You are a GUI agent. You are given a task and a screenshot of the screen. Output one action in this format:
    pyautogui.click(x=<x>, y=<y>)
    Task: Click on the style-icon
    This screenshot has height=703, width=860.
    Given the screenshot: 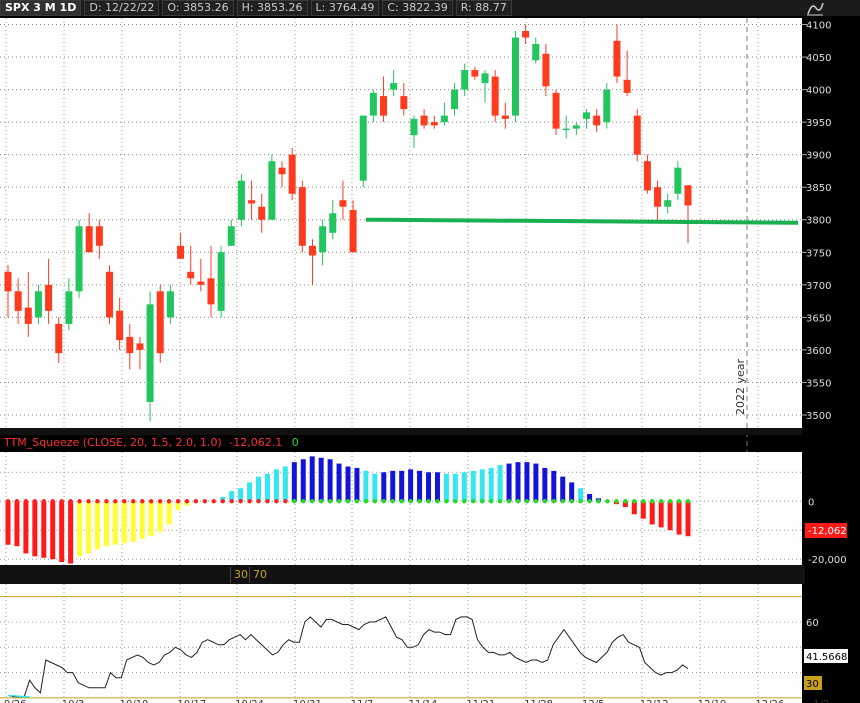 What is the action you would take?
    pyautogui.click(x=815, y=8)
    